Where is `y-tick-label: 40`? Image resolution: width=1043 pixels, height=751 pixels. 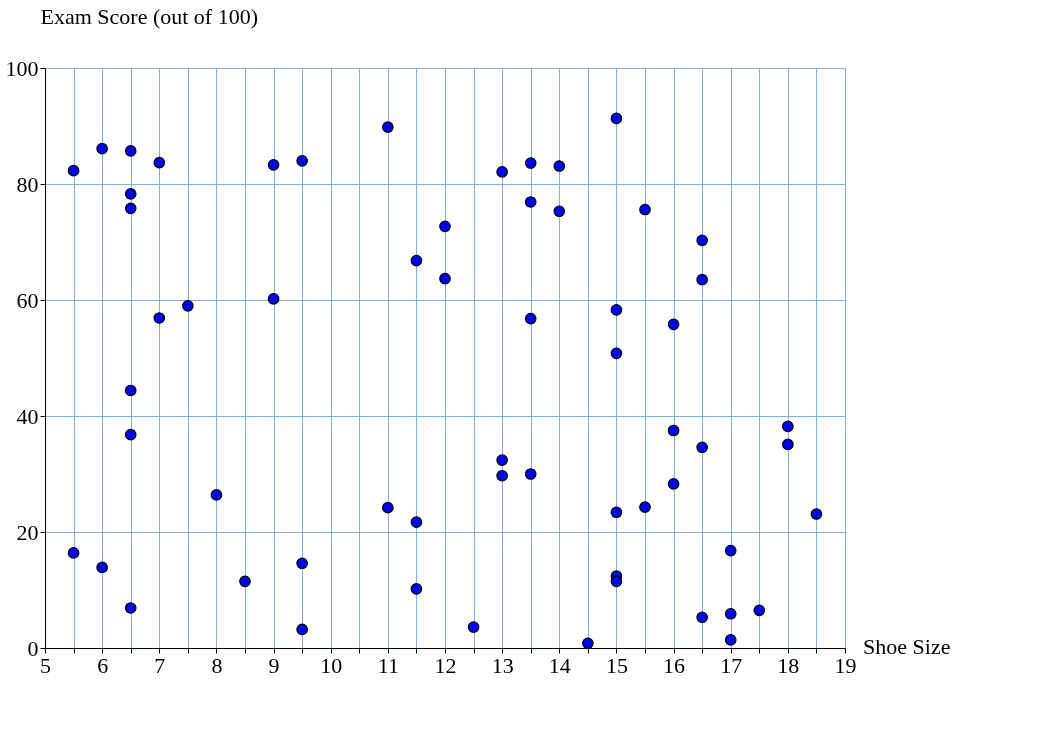
y-tick-label: 40 is located at coordinates (27, 416).